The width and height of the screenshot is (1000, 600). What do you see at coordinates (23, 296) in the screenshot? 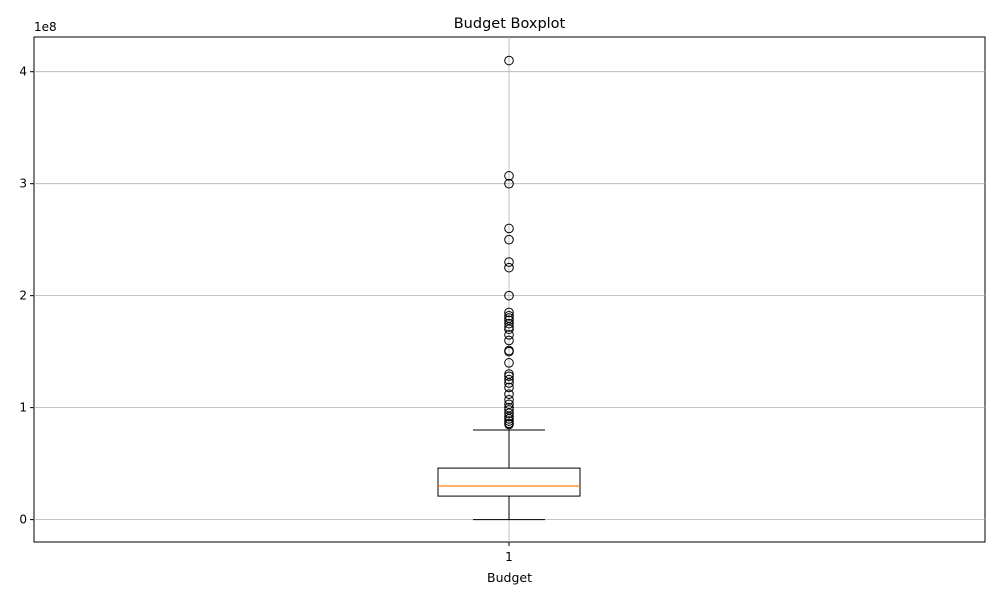
I see `y-tick-label: 2` at bounding box center [23, 296].